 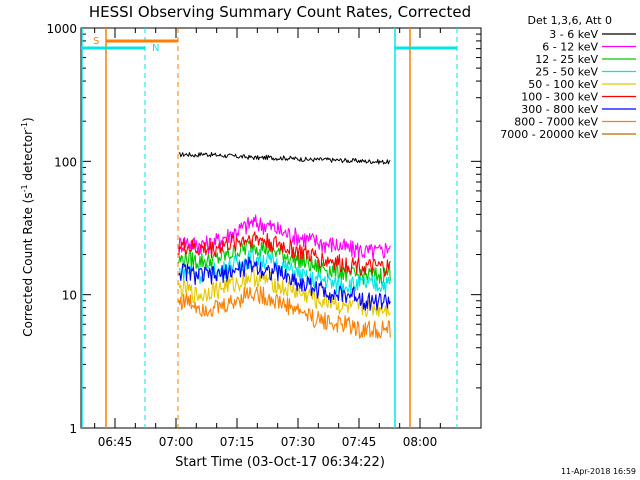 What do you see at coordinates (280, 462) in the screenshot?
I see `x-axis-label: Start Time (03-Oct-17 06:34:22)` at bounding box center [280, 462].